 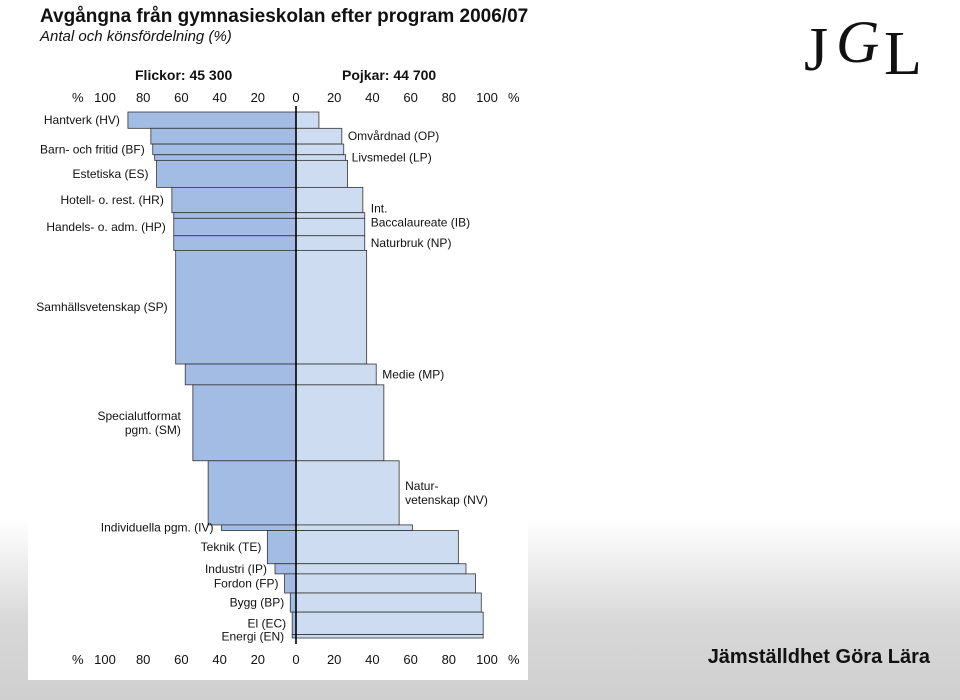 I want to click on label-ib-line2: Baccalaureate (IB), so click(x=420, y=223).